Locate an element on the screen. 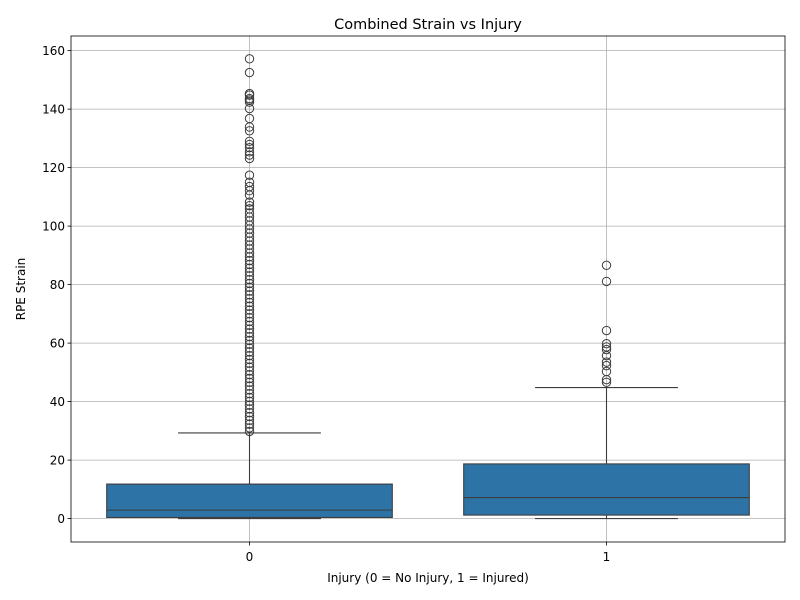  chart-title: Combined Strain vs Injury is located at coordinates (428, 25).